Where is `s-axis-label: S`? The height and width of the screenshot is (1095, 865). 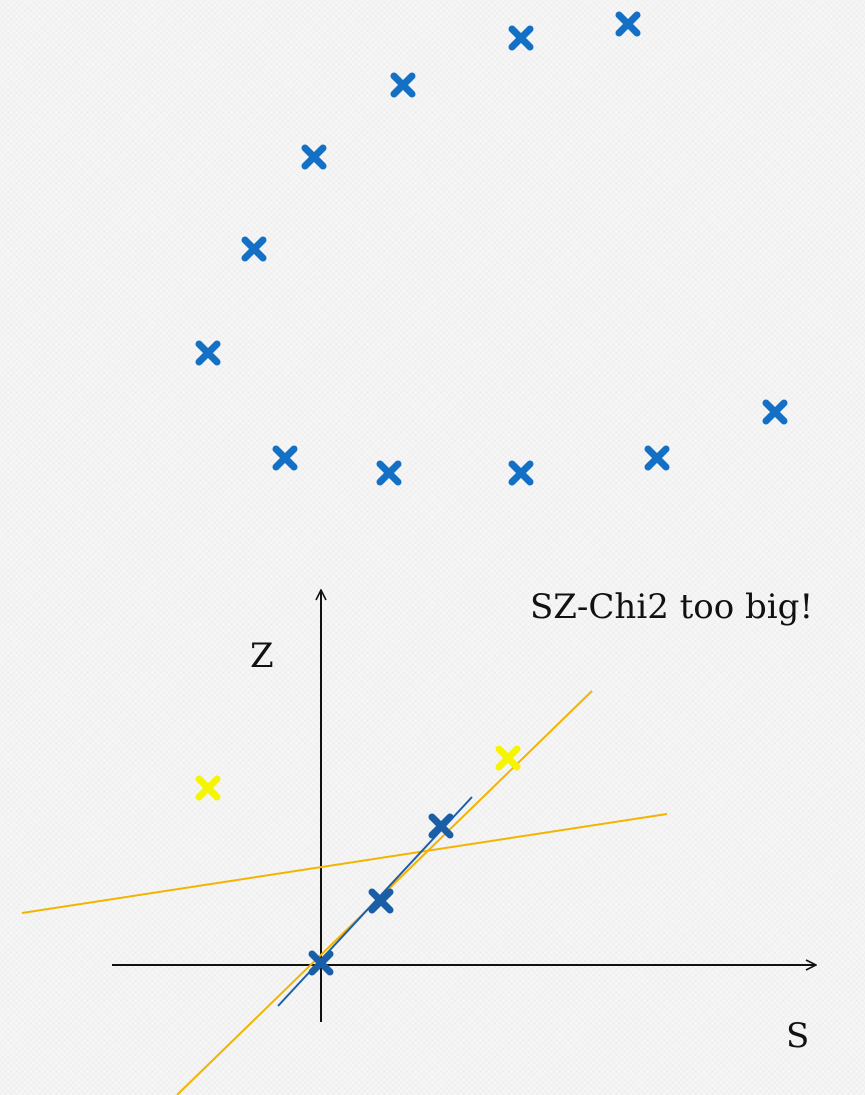 s-axis-label: S is located at coordinates (797, 1036).